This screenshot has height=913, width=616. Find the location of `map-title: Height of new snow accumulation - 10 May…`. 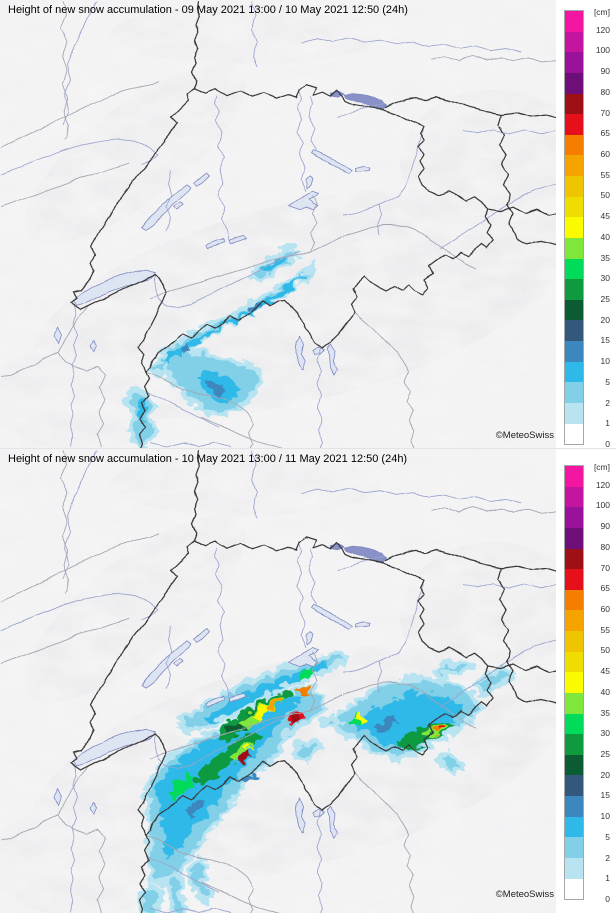

map-title: Height of new snow accumulation - 10 May… is located at coordinates (208, 459).